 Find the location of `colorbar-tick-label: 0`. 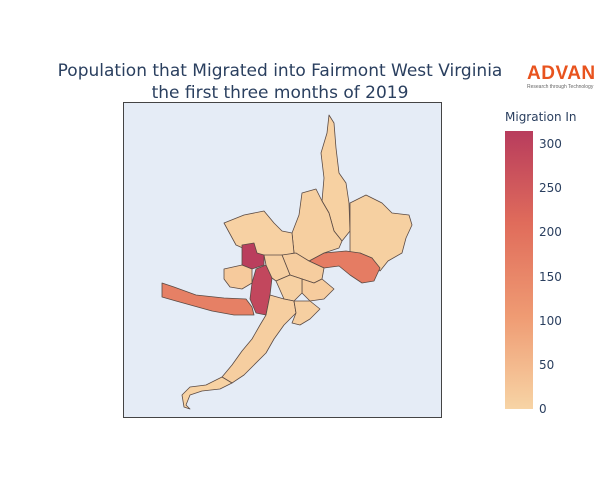

colorbar-tick-label: 0 is located at coordinates (543, 409).